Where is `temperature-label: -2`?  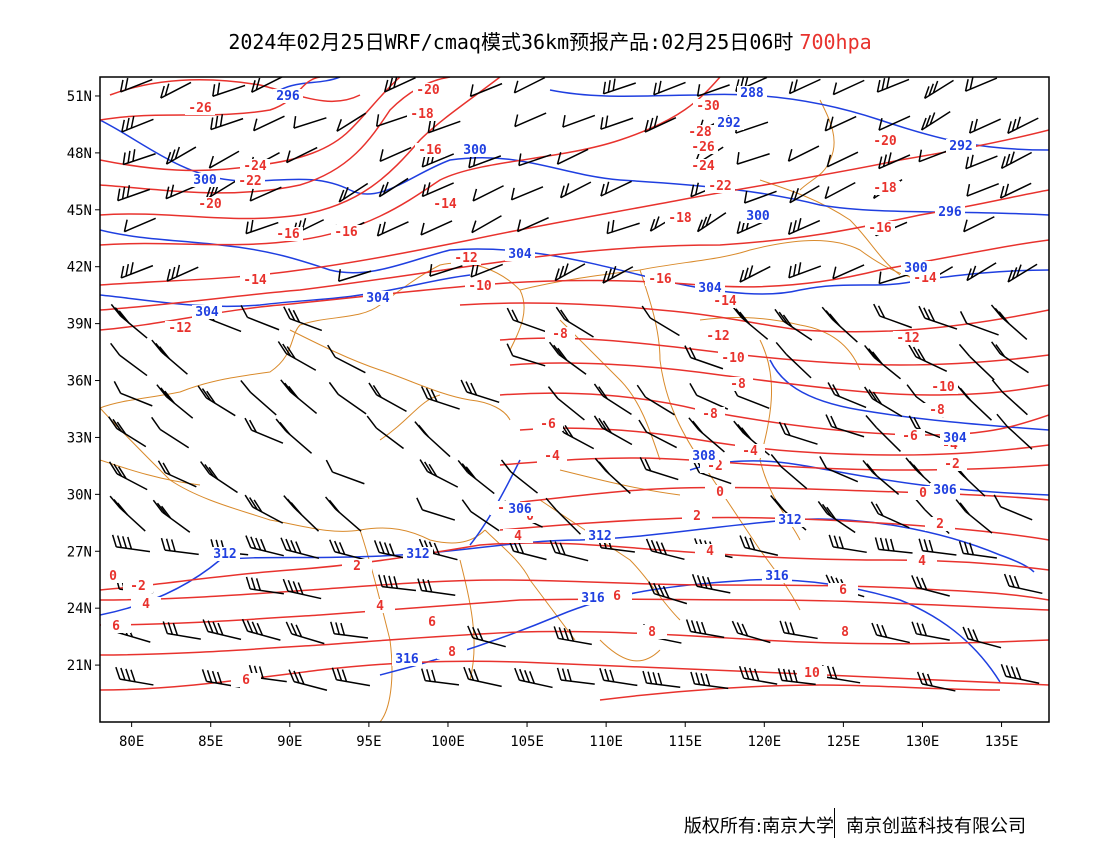 temperature-label: -2 is located at coordinates (138, 586).